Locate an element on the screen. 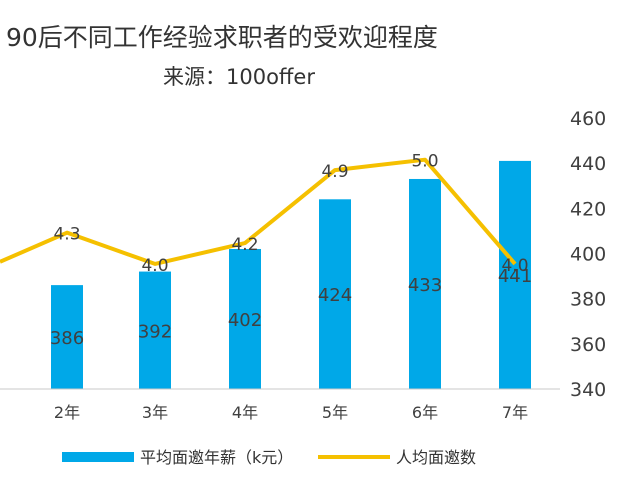  right-y-axis-ticks: 340 360 380 400 420 440 460 is located at coordinates (588, 254).